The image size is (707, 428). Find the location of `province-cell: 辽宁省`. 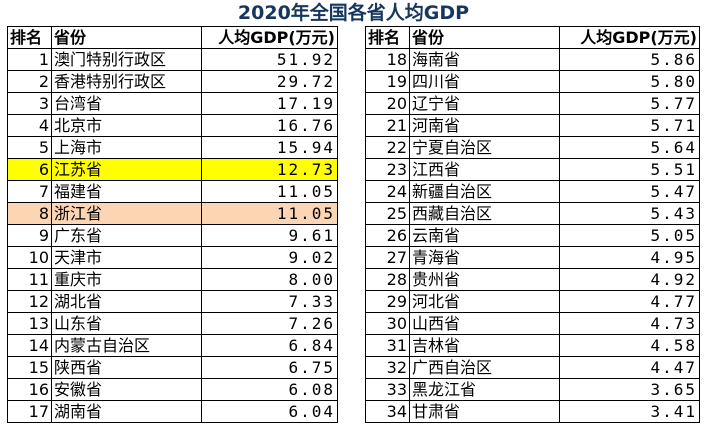

province-cell: 辽宁省 is located at coordinates (484, 103).